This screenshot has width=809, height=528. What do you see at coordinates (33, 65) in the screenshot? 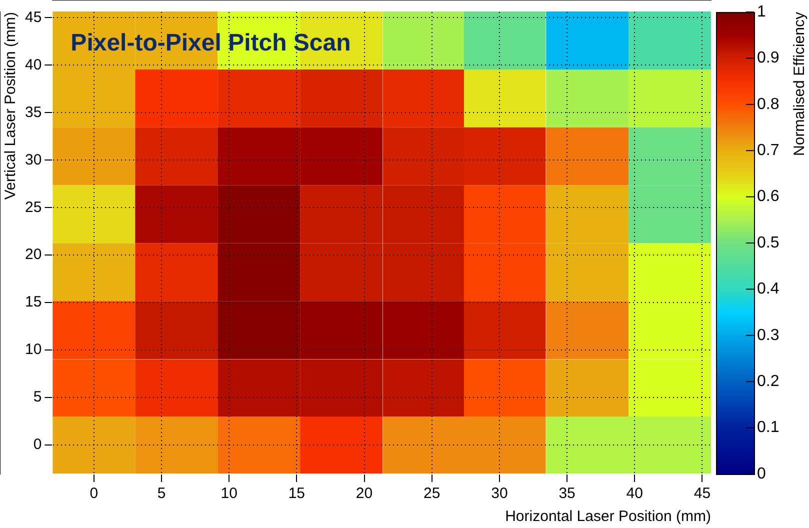
I see `y-tick-label: 40` at bounding box center [33, 65].